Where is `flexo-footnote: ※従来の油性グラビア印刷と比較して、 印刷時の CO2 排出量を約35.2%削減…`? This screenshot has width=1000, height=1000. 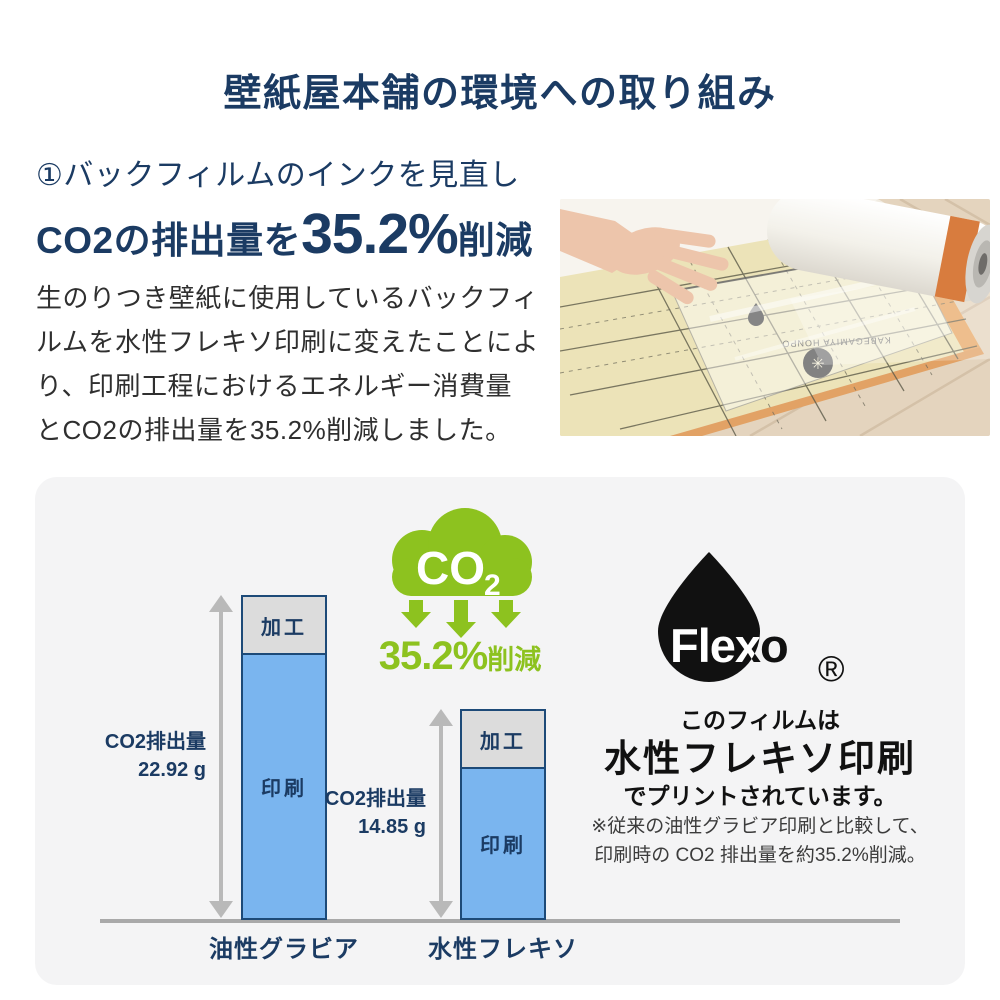
flexo-footnote: ※従来の油性グラビア印刷と比較して、 印刷時の CO2 排出量を約35.2%削減… is located at coordinates (760, 841).